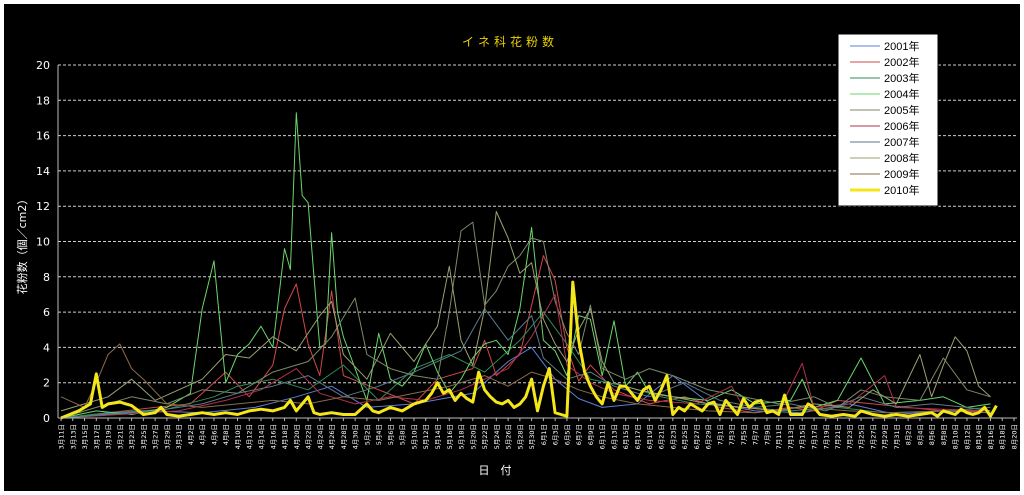 Image resolution: width=1024 pixels, height=495 pixels. I want to click on y-tick-label: 12, so click(43, 206).